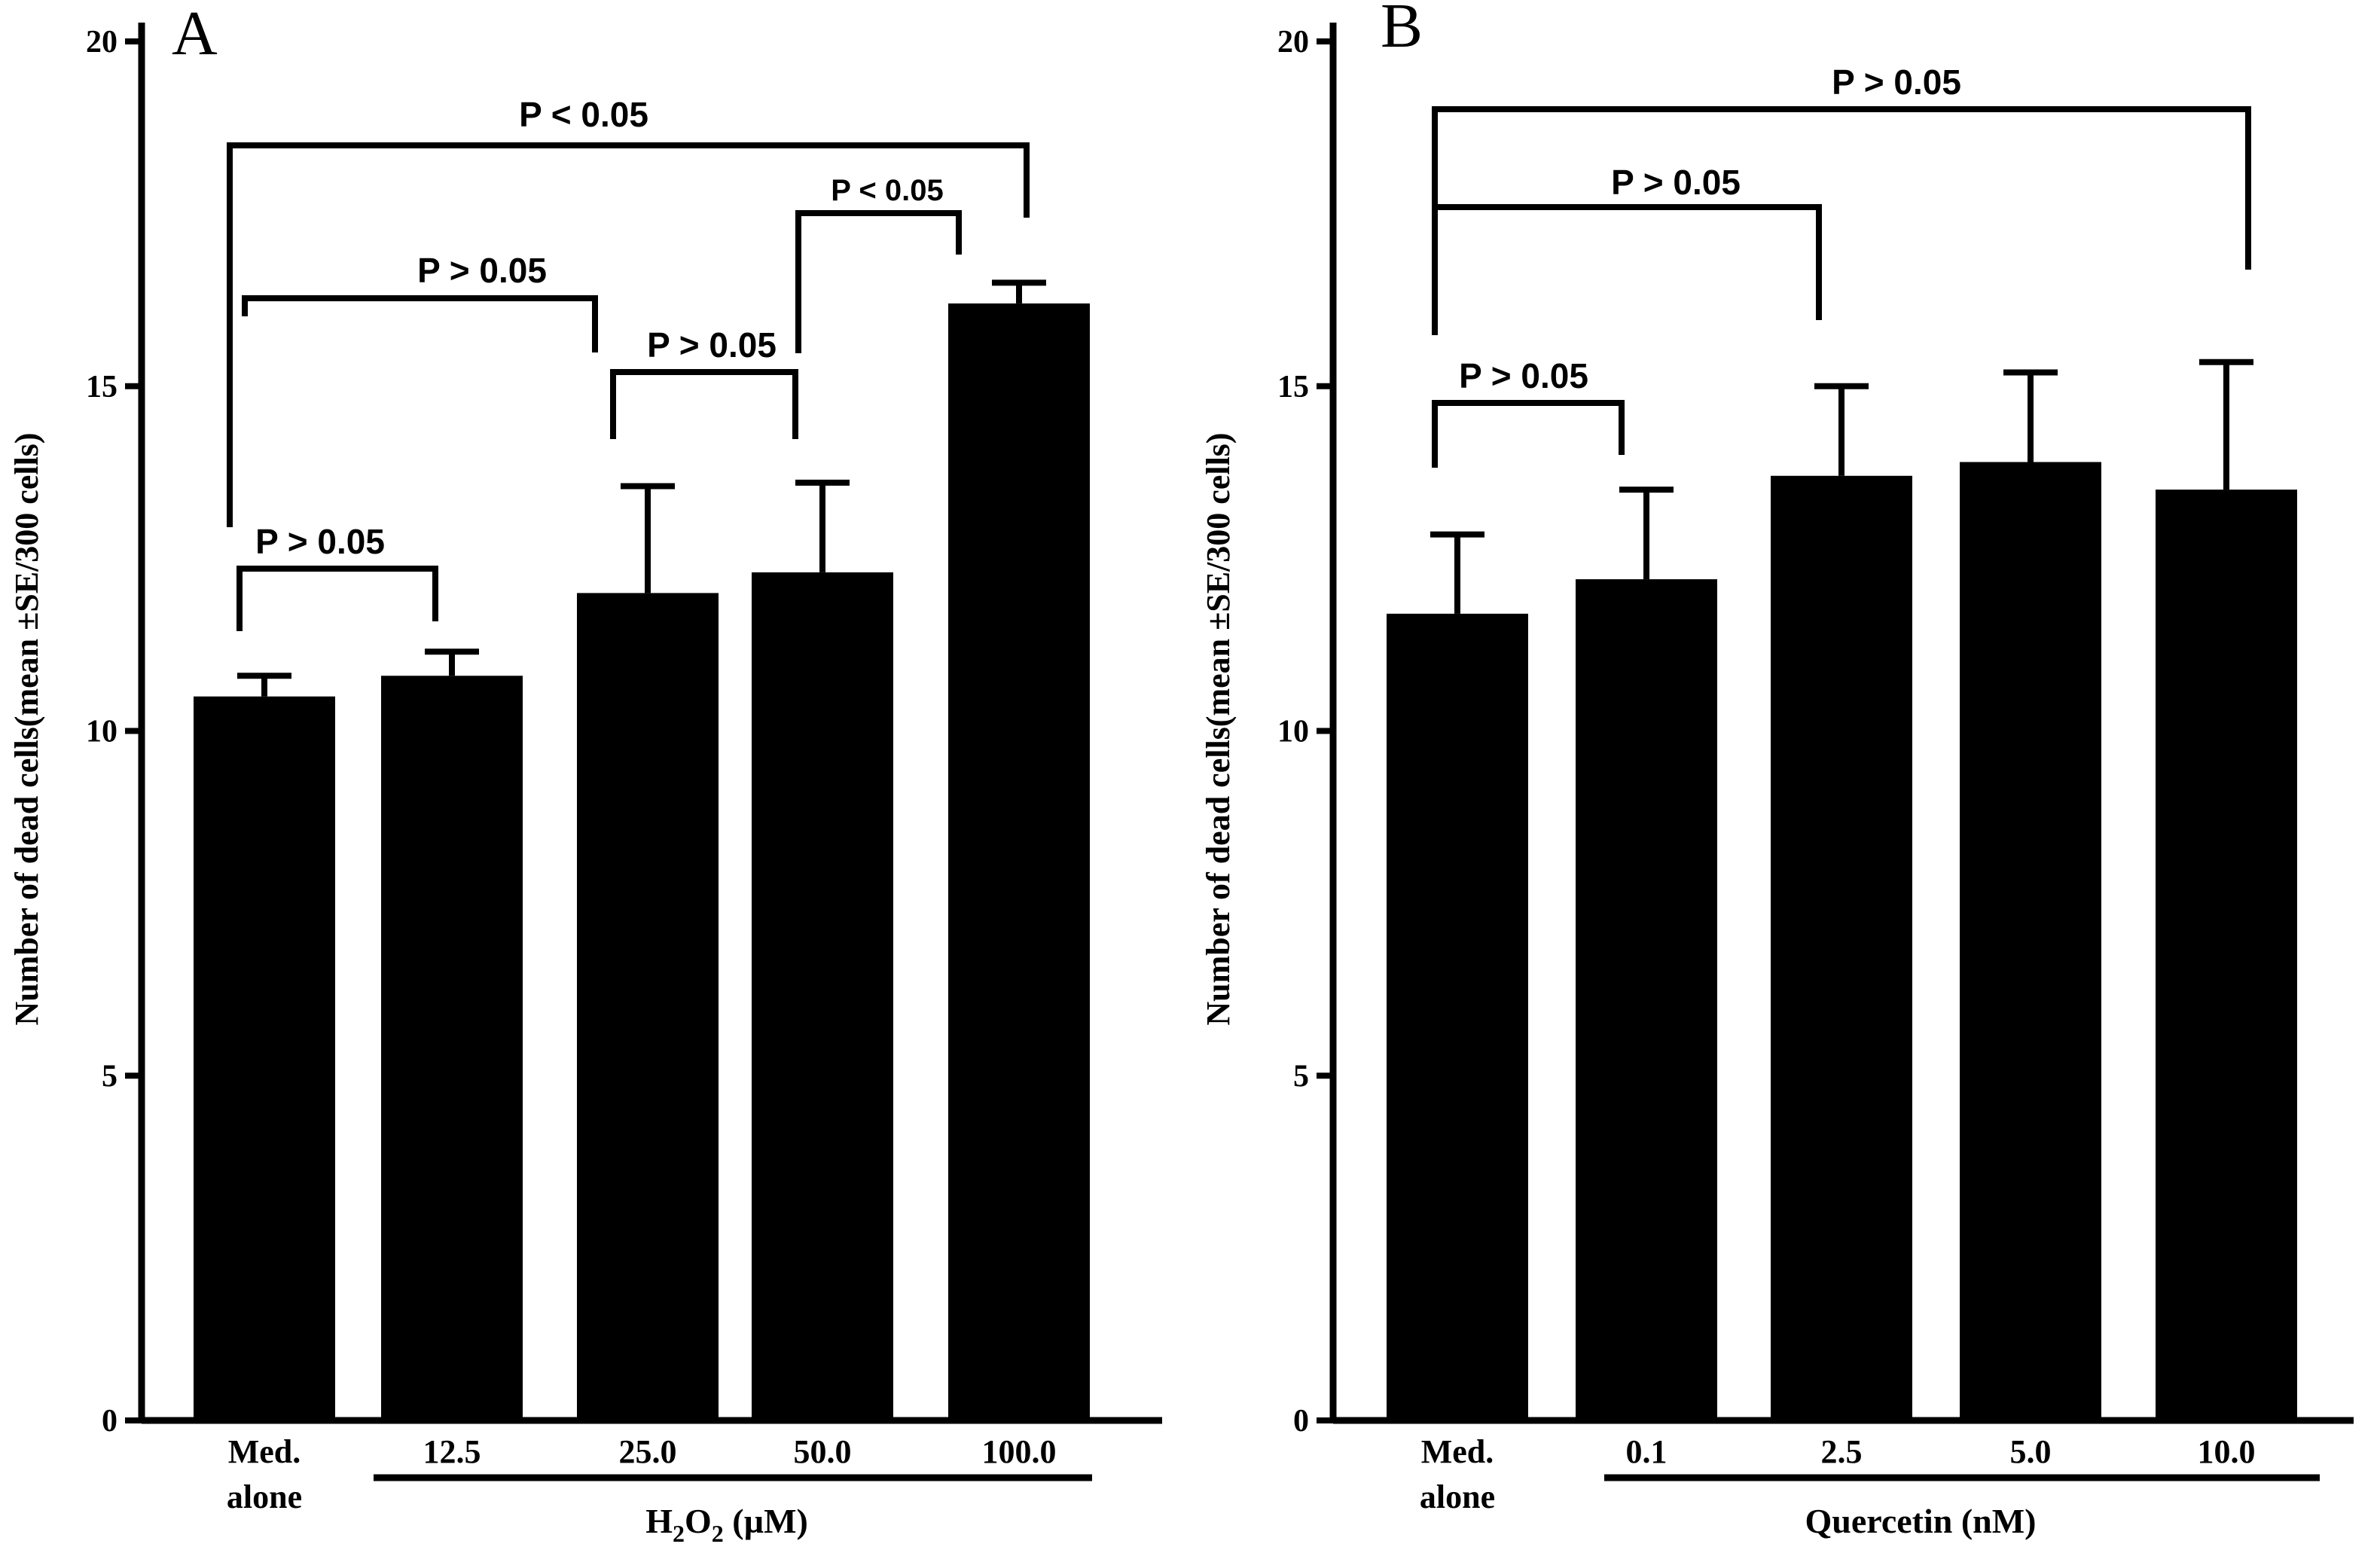 The height and width of the screenshot is (1553, 2380). Describe the element at coordinates (726, 1524) in the screenshot. I see `group-label: H2O2 (µM)` at that location.